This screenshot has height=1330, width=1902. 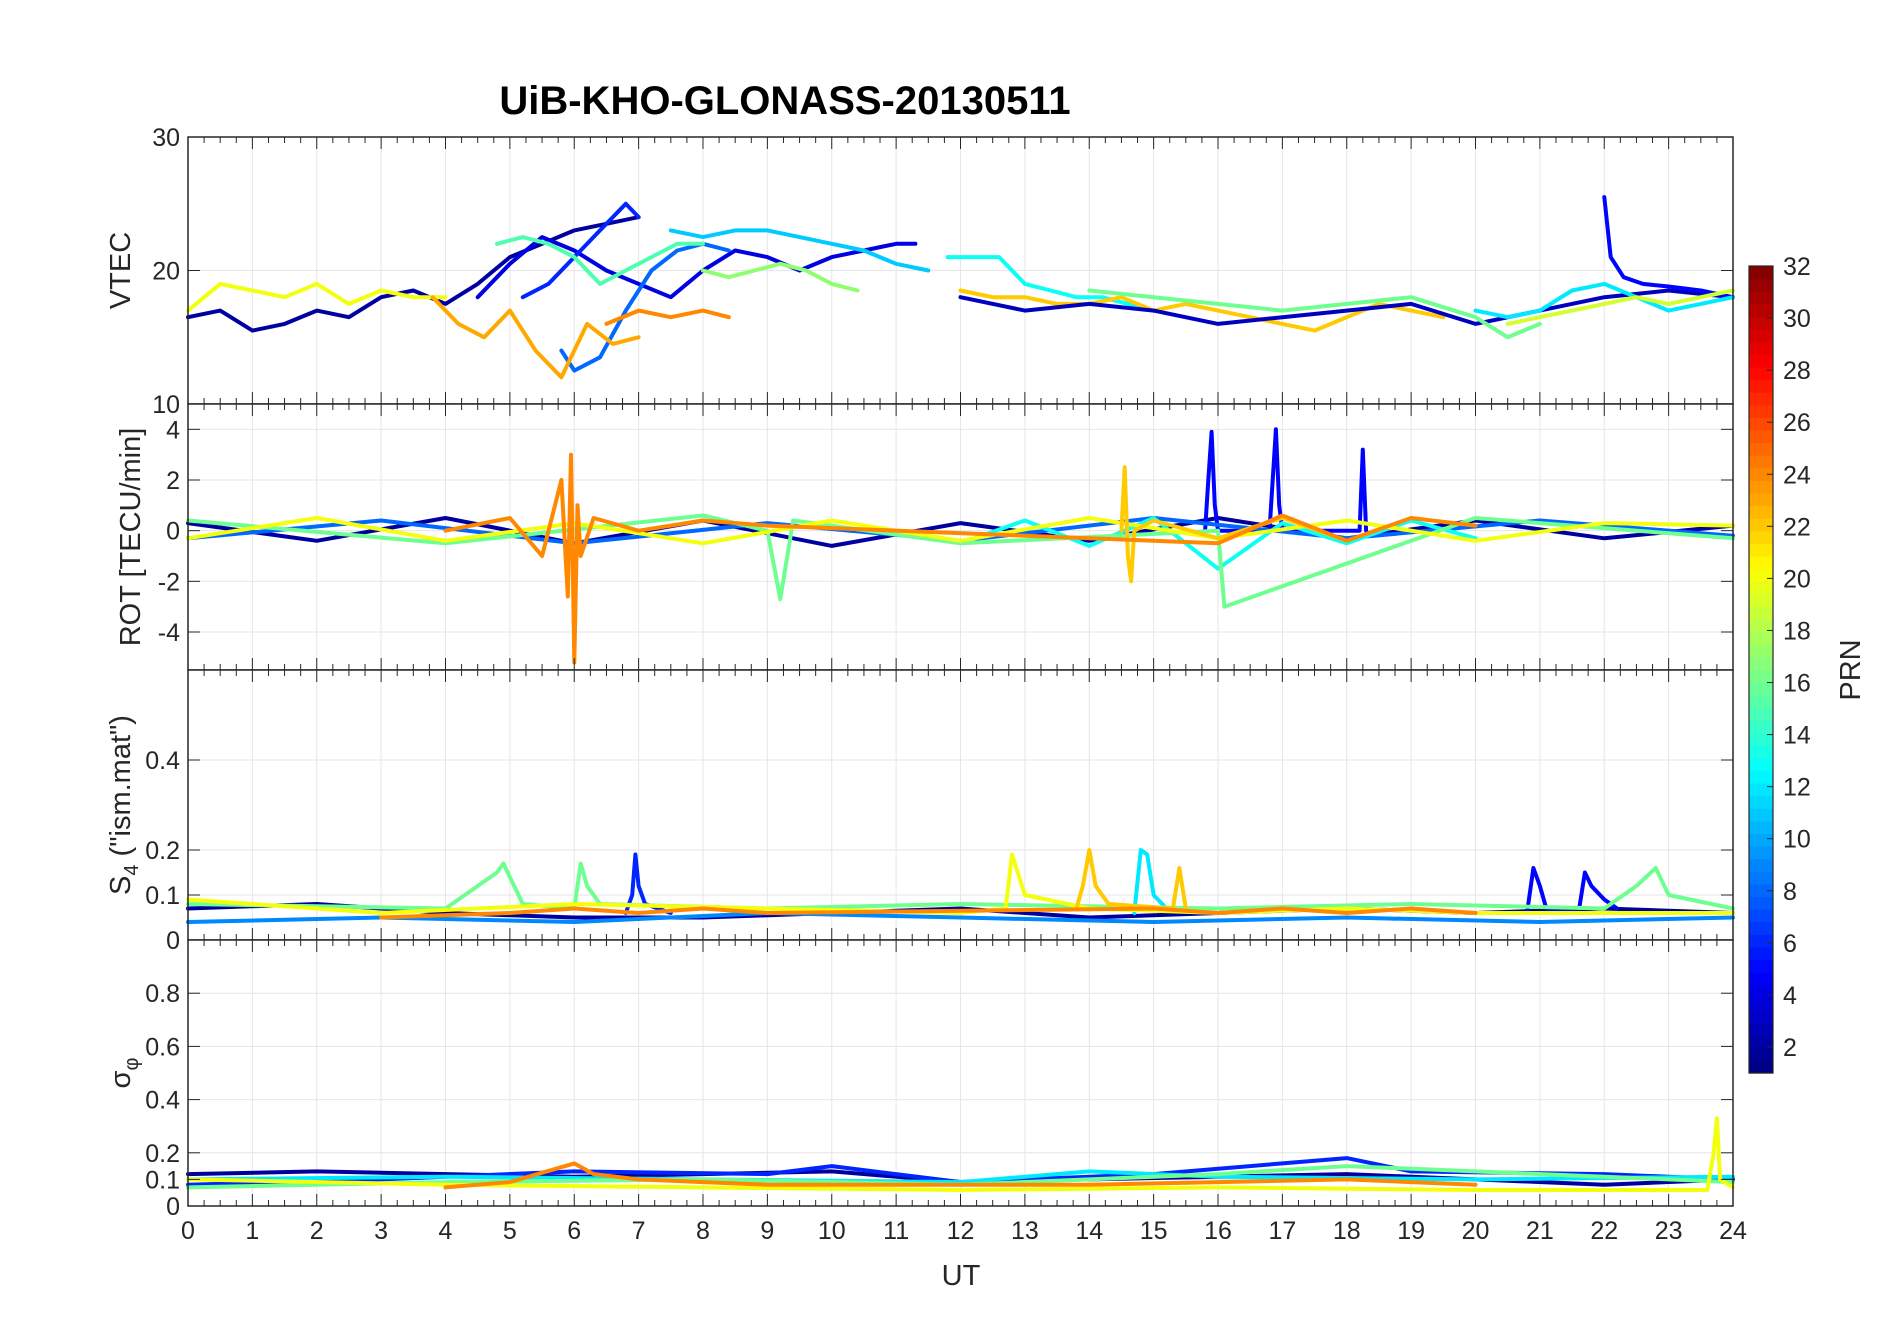 I want to click on y-axis-label: S4 ("ism.mat"), so click(x=124, y=805).